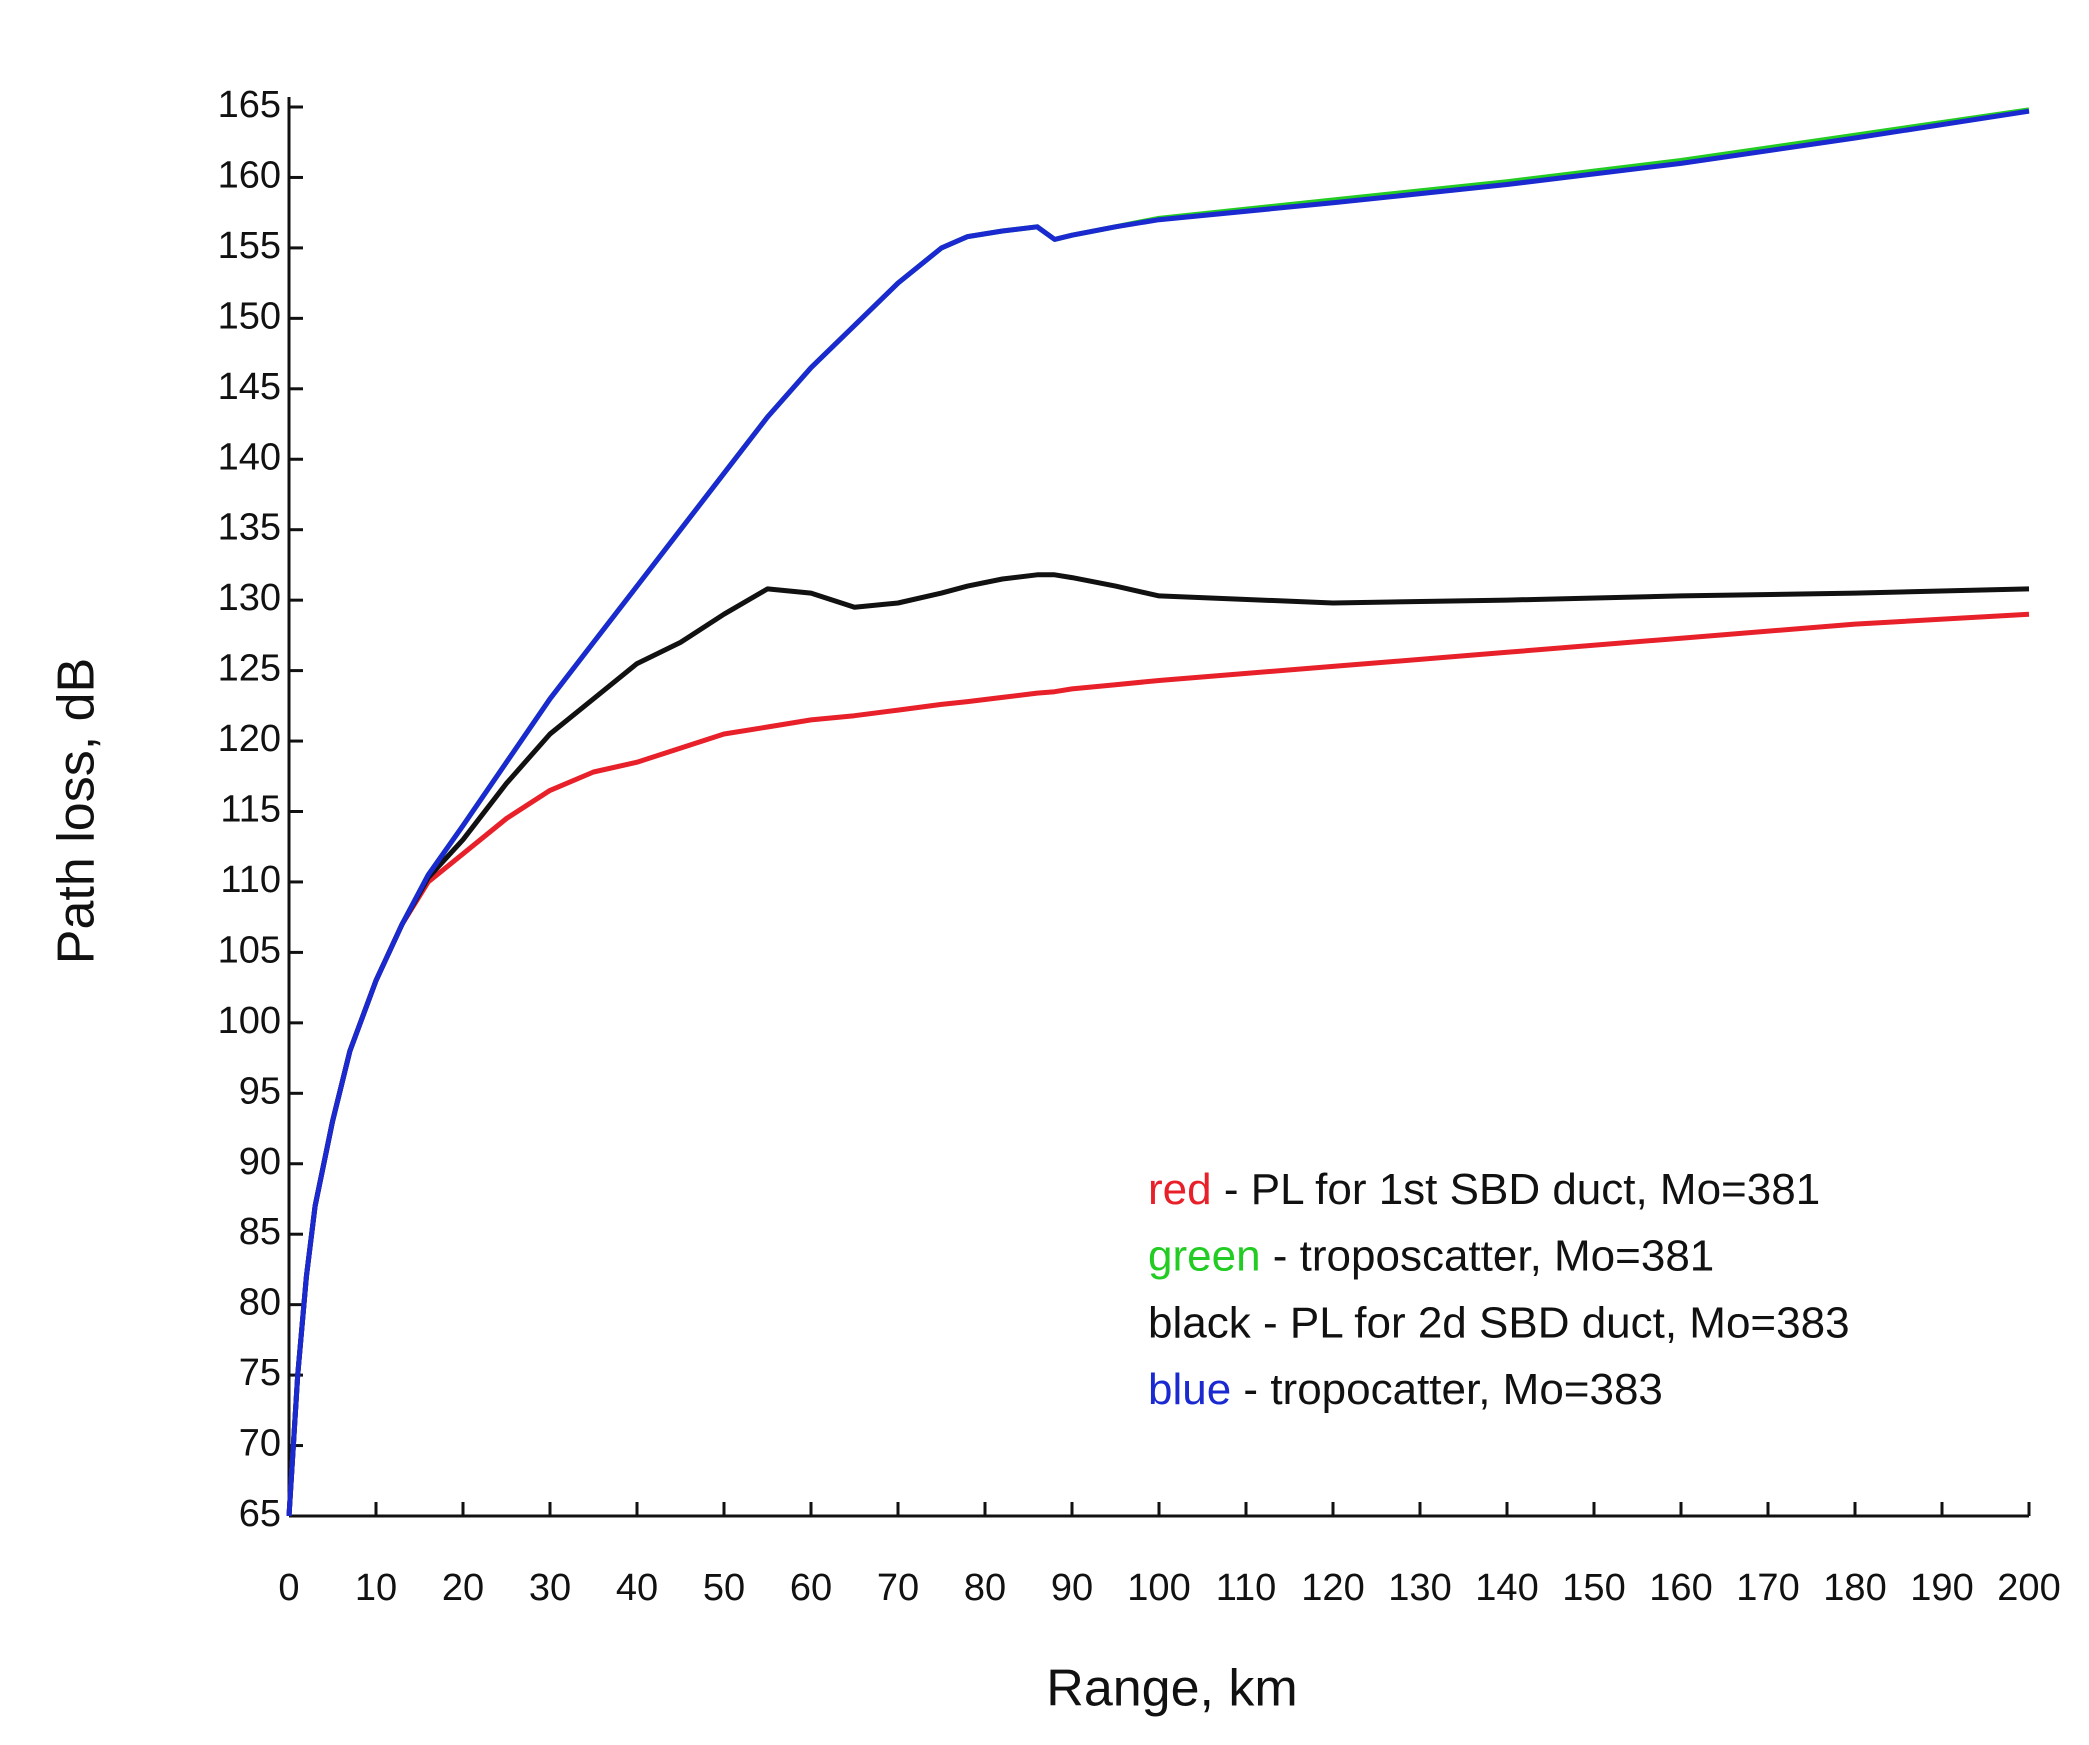  Describe the element at coordinates (249, 457) in the screenshot. I see `y-tick-label: 140` at that location.